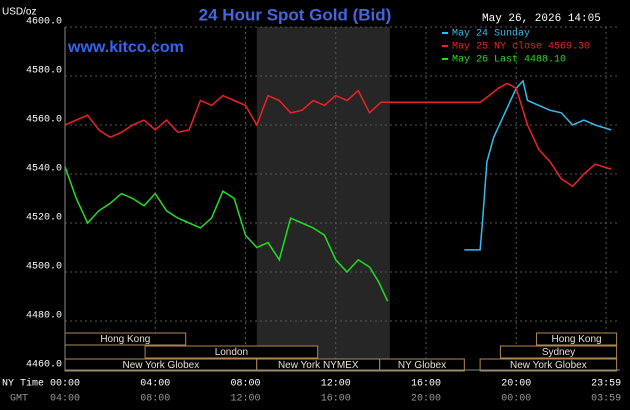  Describe the element at coordinates (541, 19) in the screenshot. I see `timestamp: May 26, 2026 14:05` at that location.